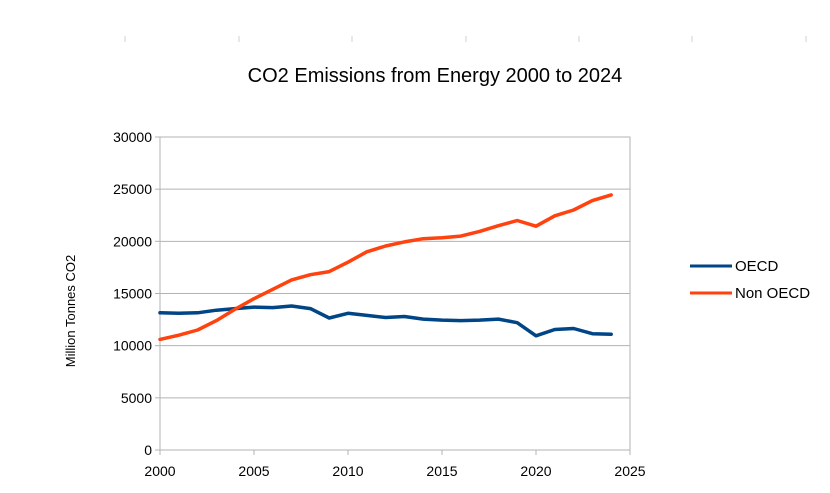 Image resolution: width=830 pixels, height=493 pixels. Describe the element at coordinates (347, 471) in the screenshot. I see `x-tick-label: 2010` at that location.